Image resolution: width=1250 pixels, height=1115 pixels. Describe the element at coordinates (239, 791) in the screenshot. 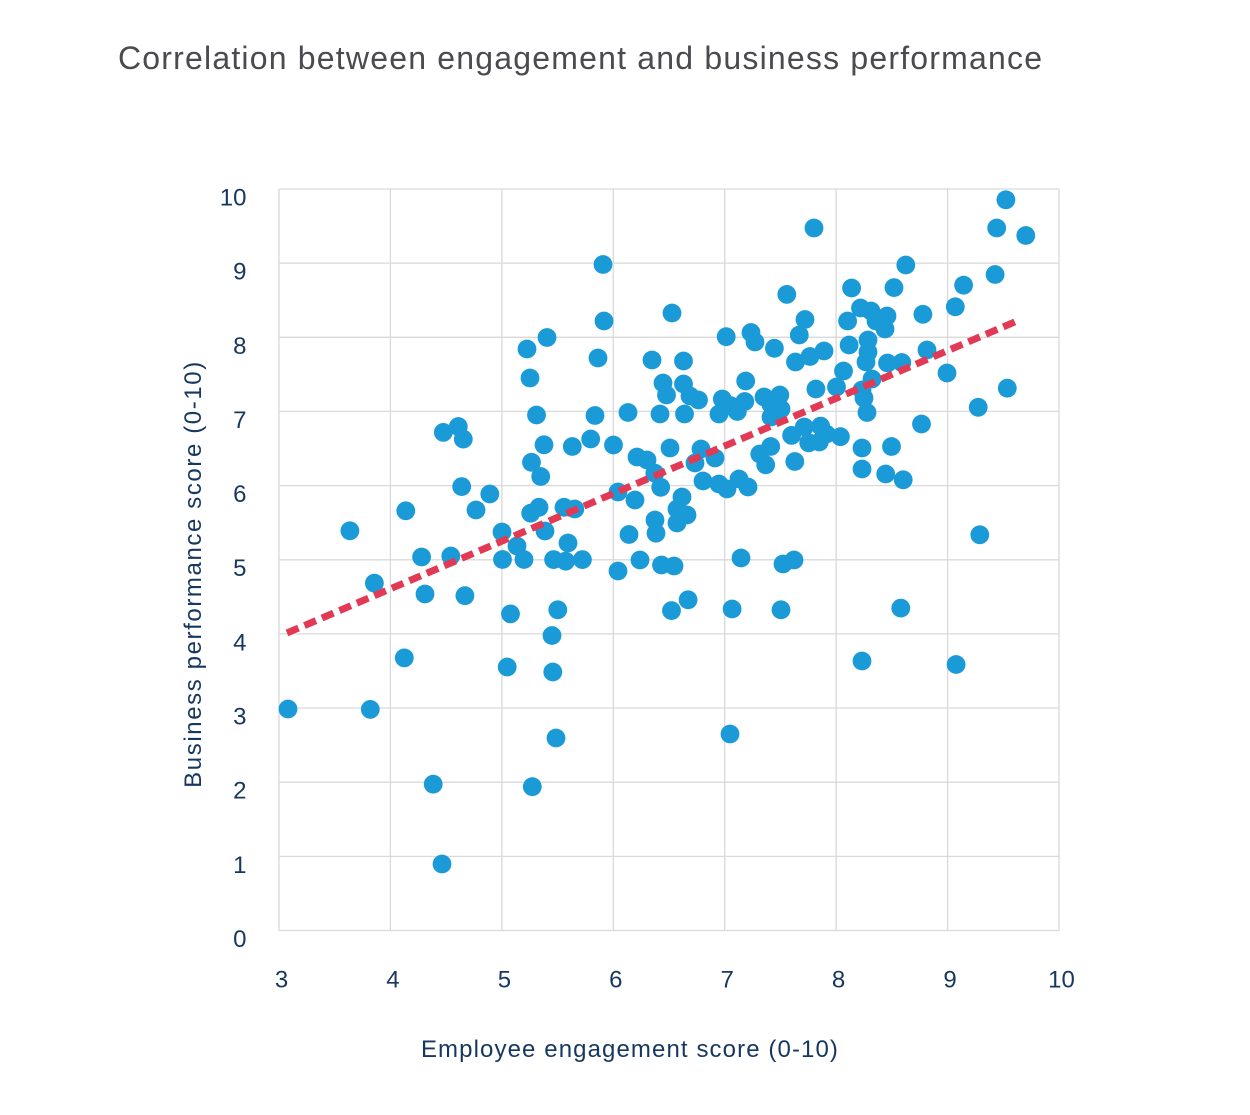

I see `svg-text: 2` at that location.